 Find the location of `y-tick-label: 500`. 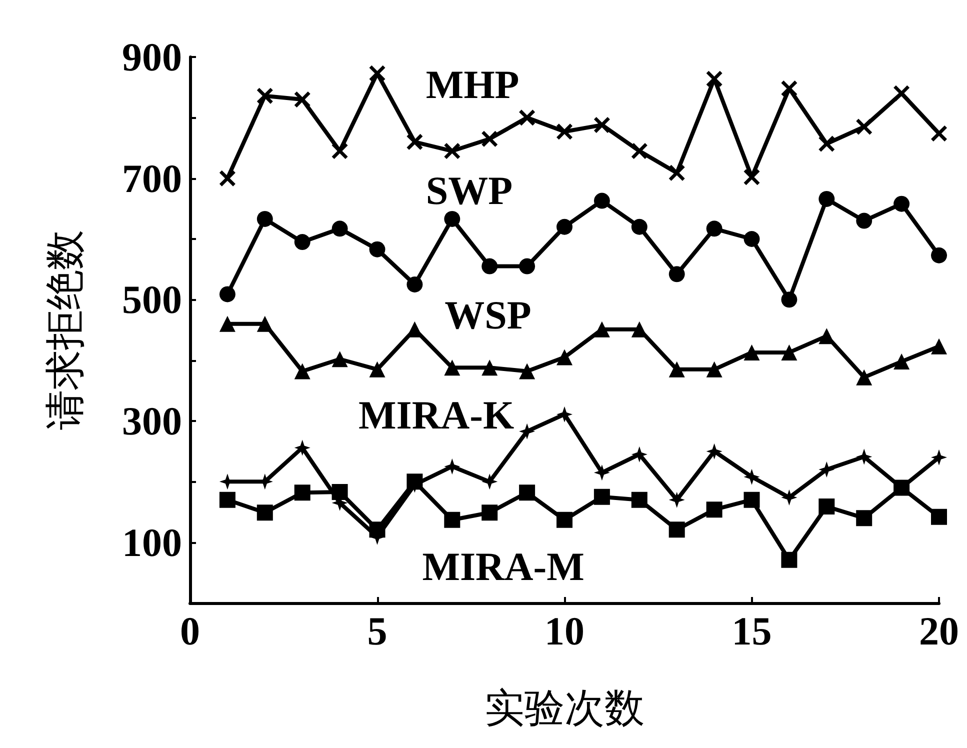

y-tick-label: 500 is located at coordinates (152, 299).